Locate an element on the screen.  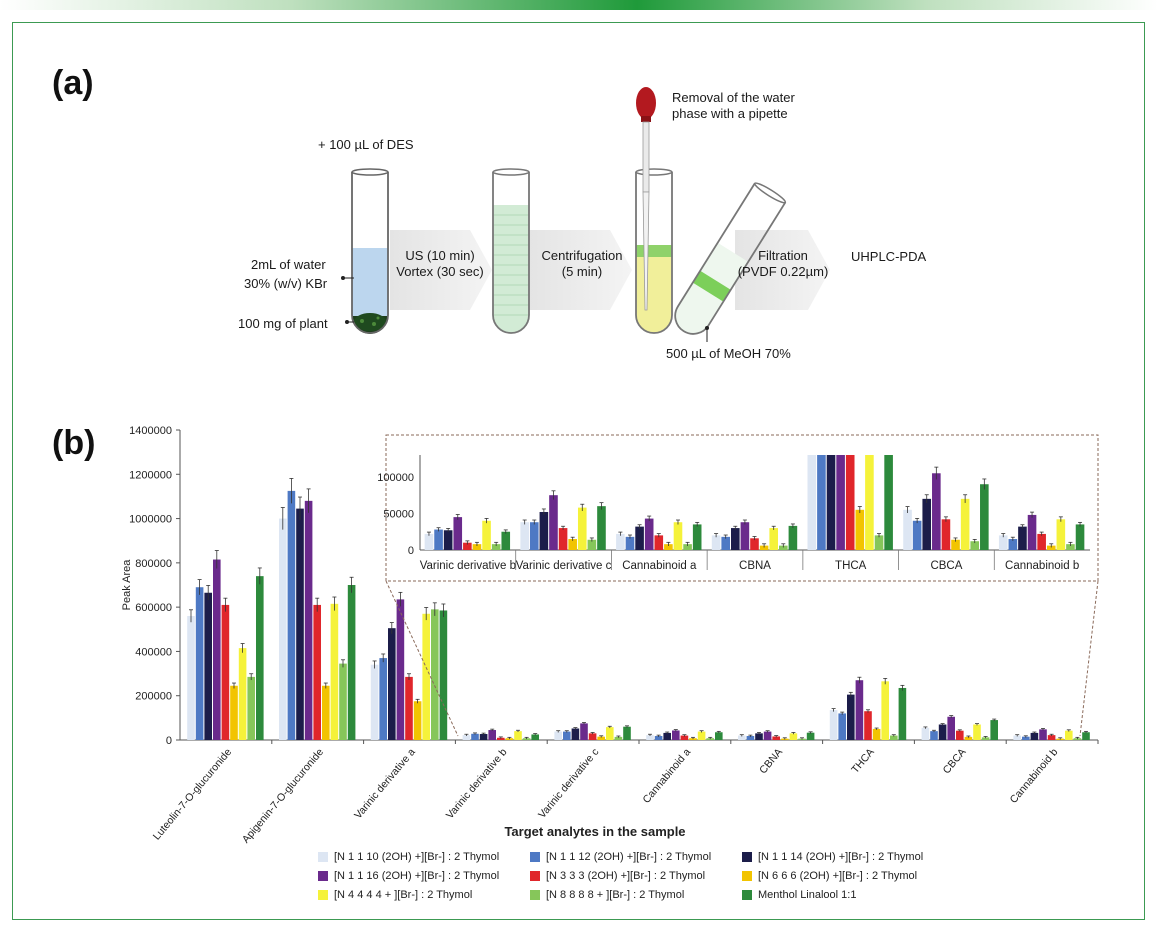
legend-item: [N 6 6 6 (2OH) +][Br-] : 2 Thymol is located at coordinates (829, 876).